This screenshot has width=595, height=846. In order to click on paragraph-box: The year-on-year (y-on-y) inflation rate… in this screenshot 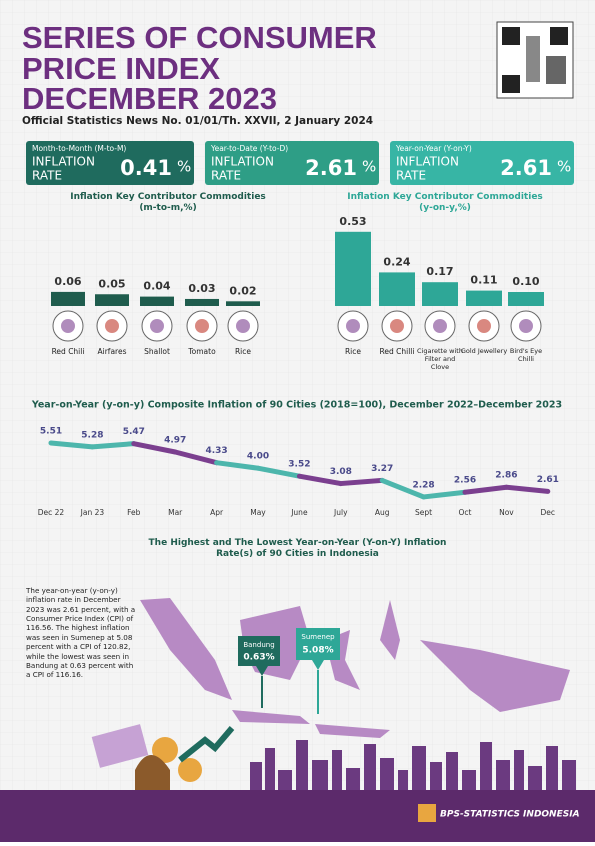, I will do `click(80, 632)`.